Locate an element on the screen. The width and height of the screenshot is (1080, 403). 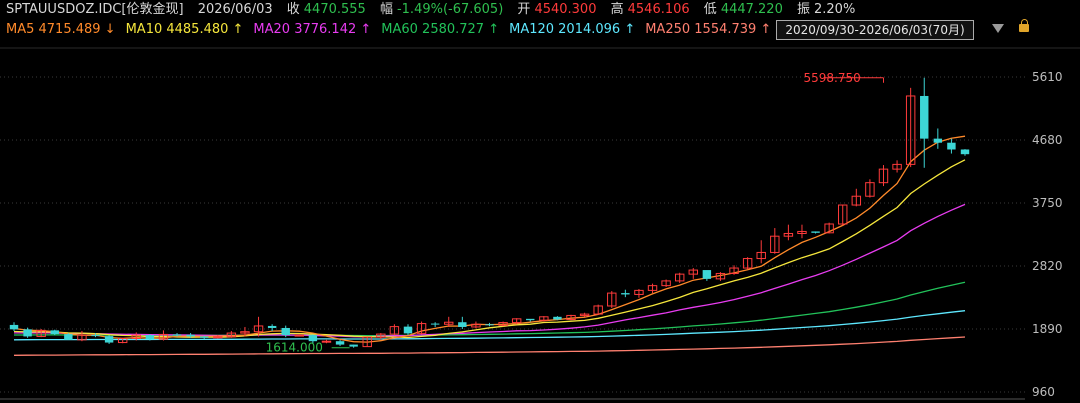
change-label: 幅 is located at coordinates (386, 9).